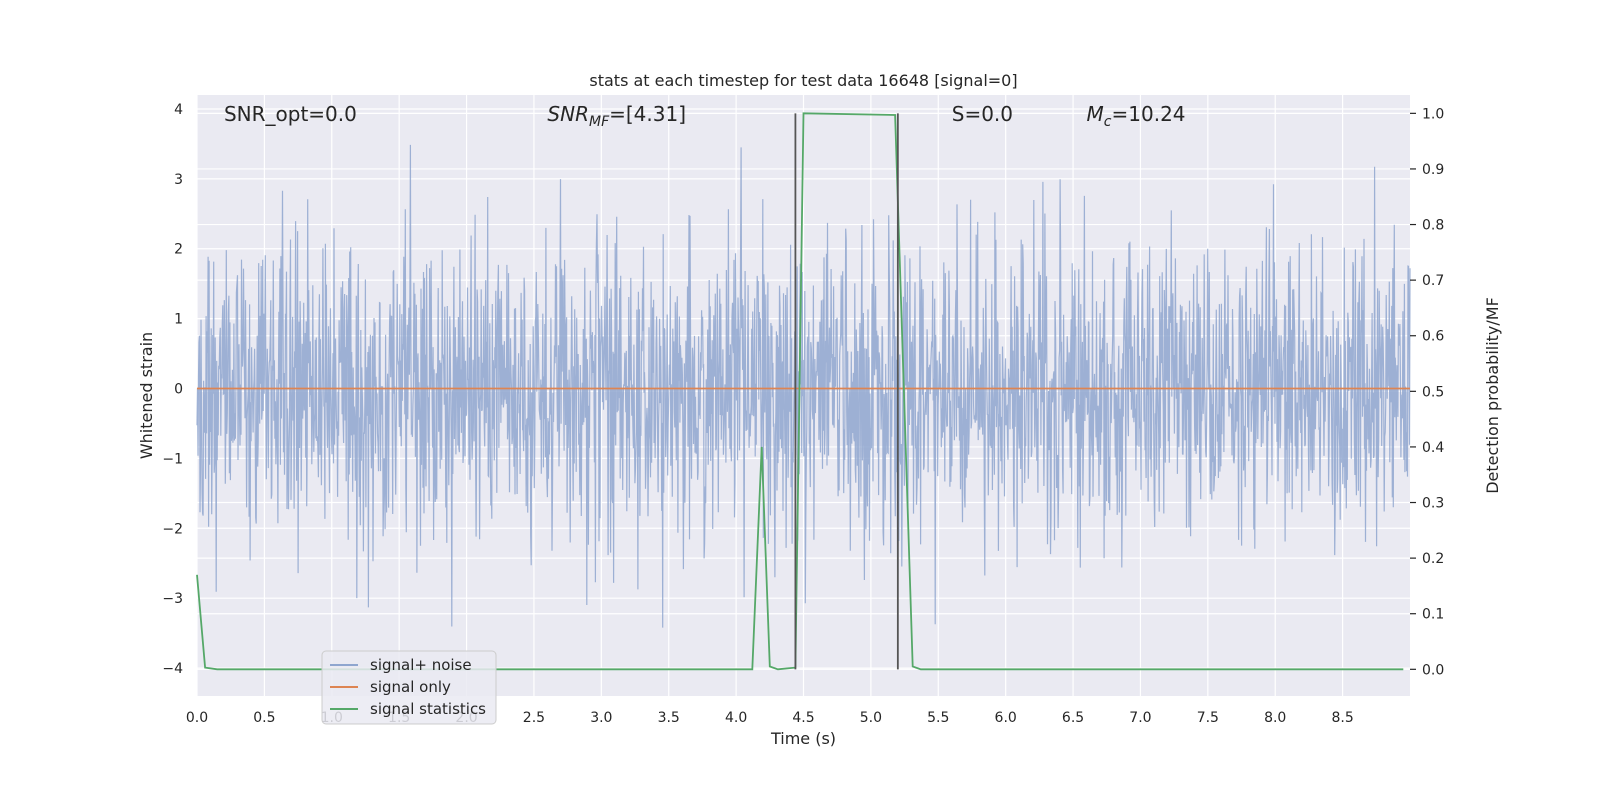 This screenshot has width=1600, height=800. I want to click on y-tick-label: −4, so click(172, 669).